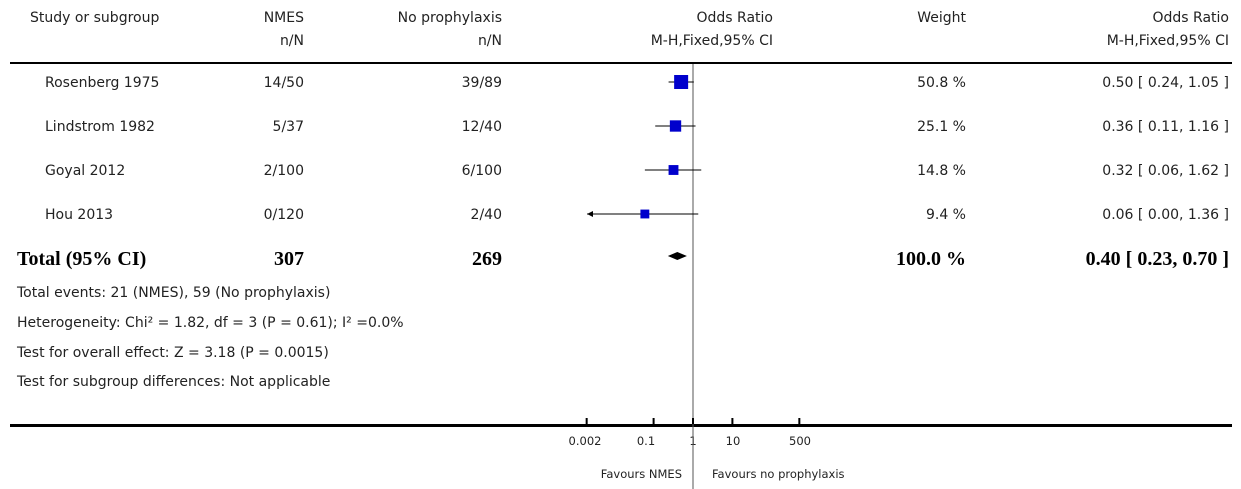 The height and width of the screenshot is (489, 1241). What do you see at coordinates (941, 171) in the screenshot?
I see `study-weight: 14.8 %` at bounding box center [941, 171].